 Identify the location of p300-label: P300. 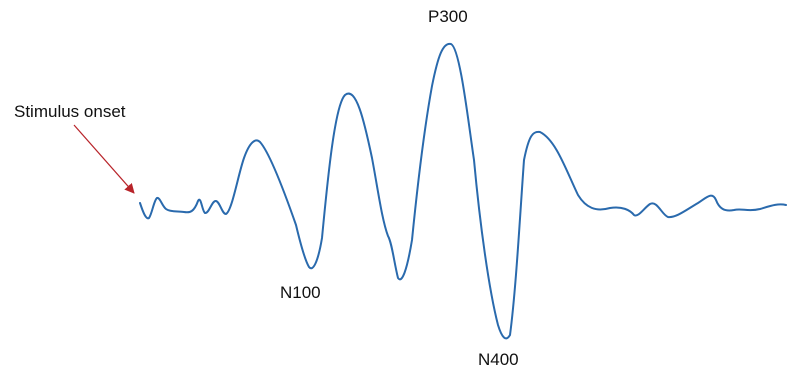
(448, 16).